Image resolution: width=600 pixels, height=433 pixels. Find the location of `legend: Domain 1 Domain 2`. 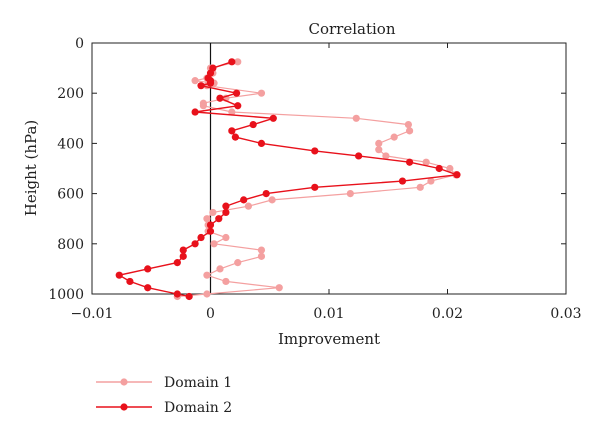

legend: Domain 1 Domain 2 is located at coordinates (164, 395).